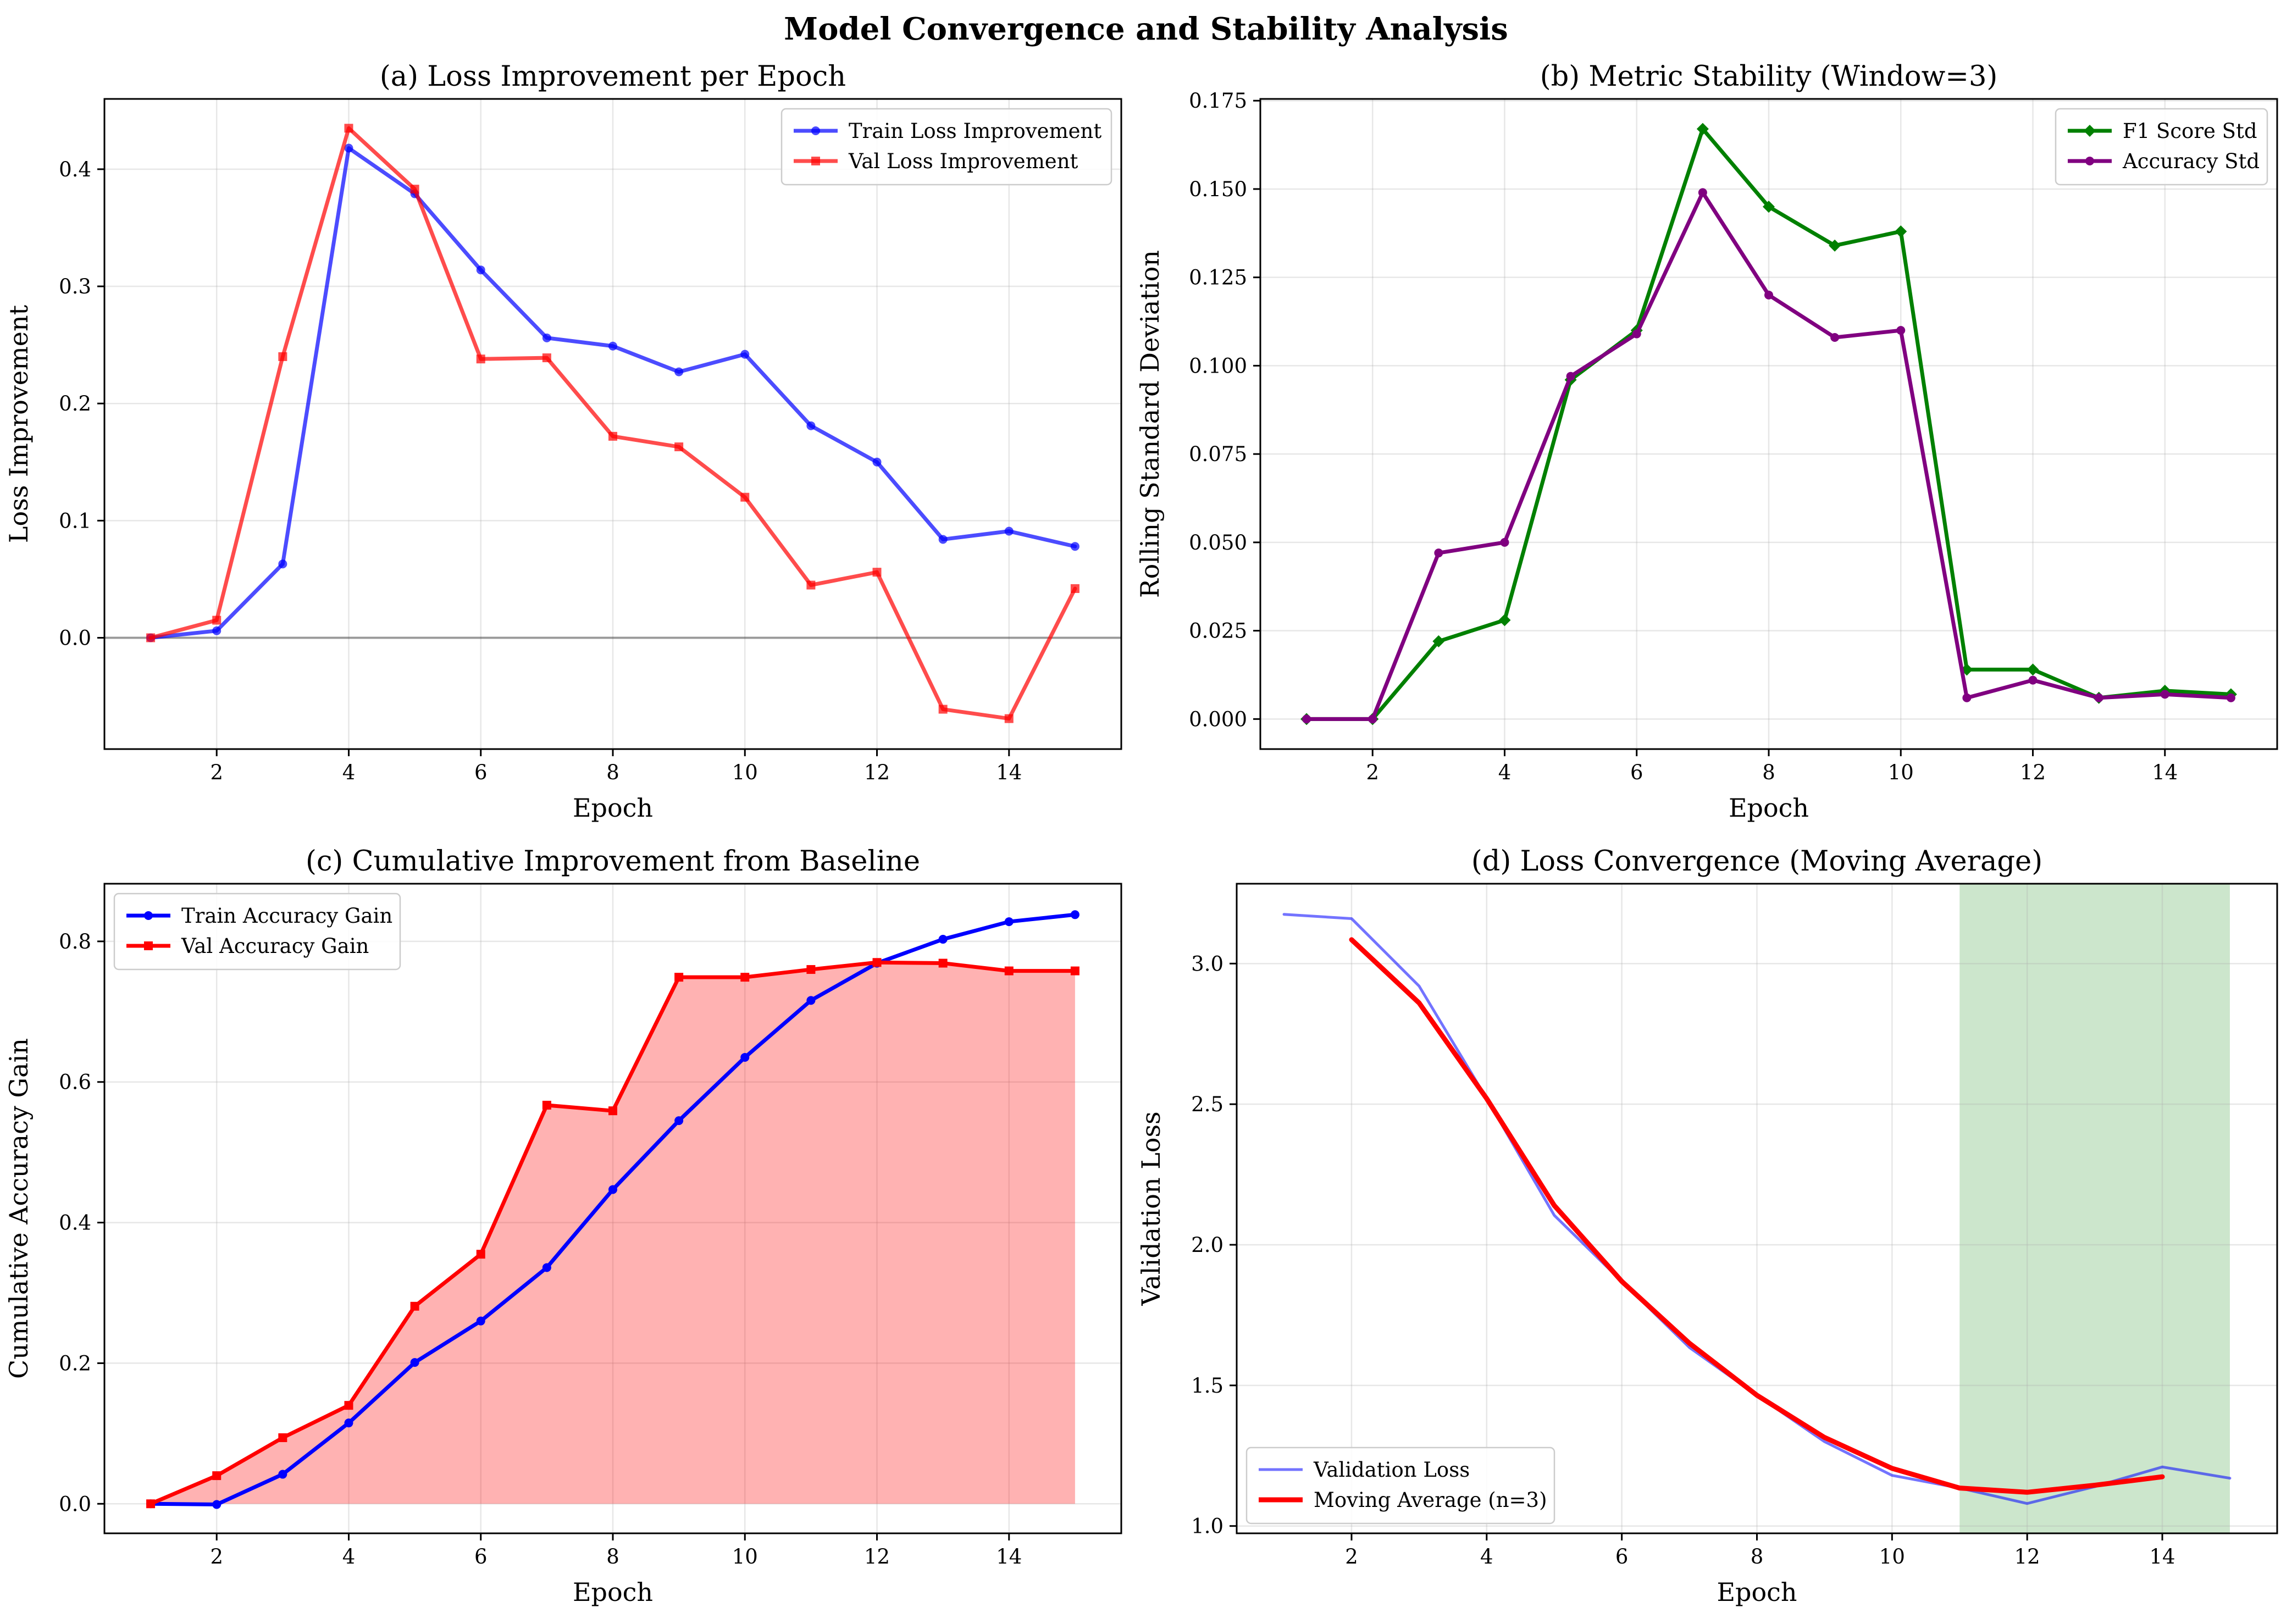  Describe the element at coordinates (75, 1223) in the screenshot. I see `y-tick-label: 0.4` at that location.